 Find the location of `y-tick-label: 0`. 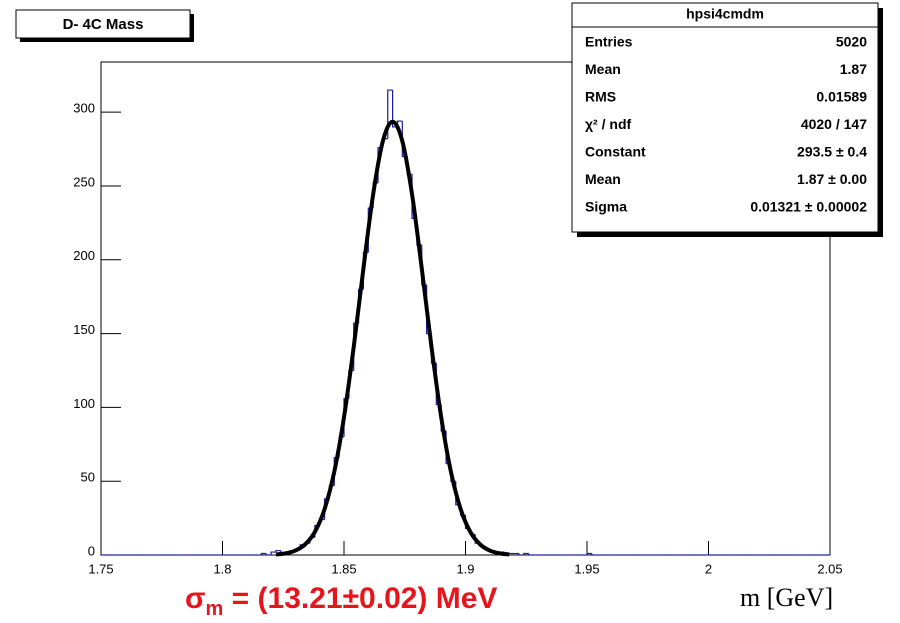

y-tick-label: 0 is located at coordinates (91, 550).